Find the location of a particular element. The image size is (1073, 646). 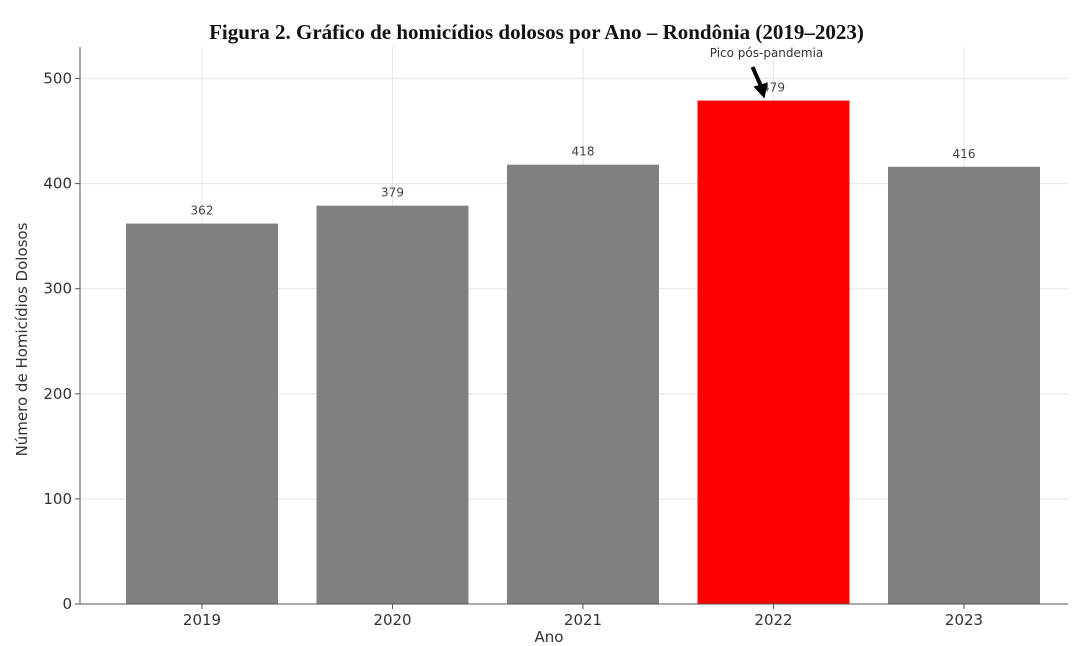

x-axis-title: Ano is located at coordinates (549, 637).